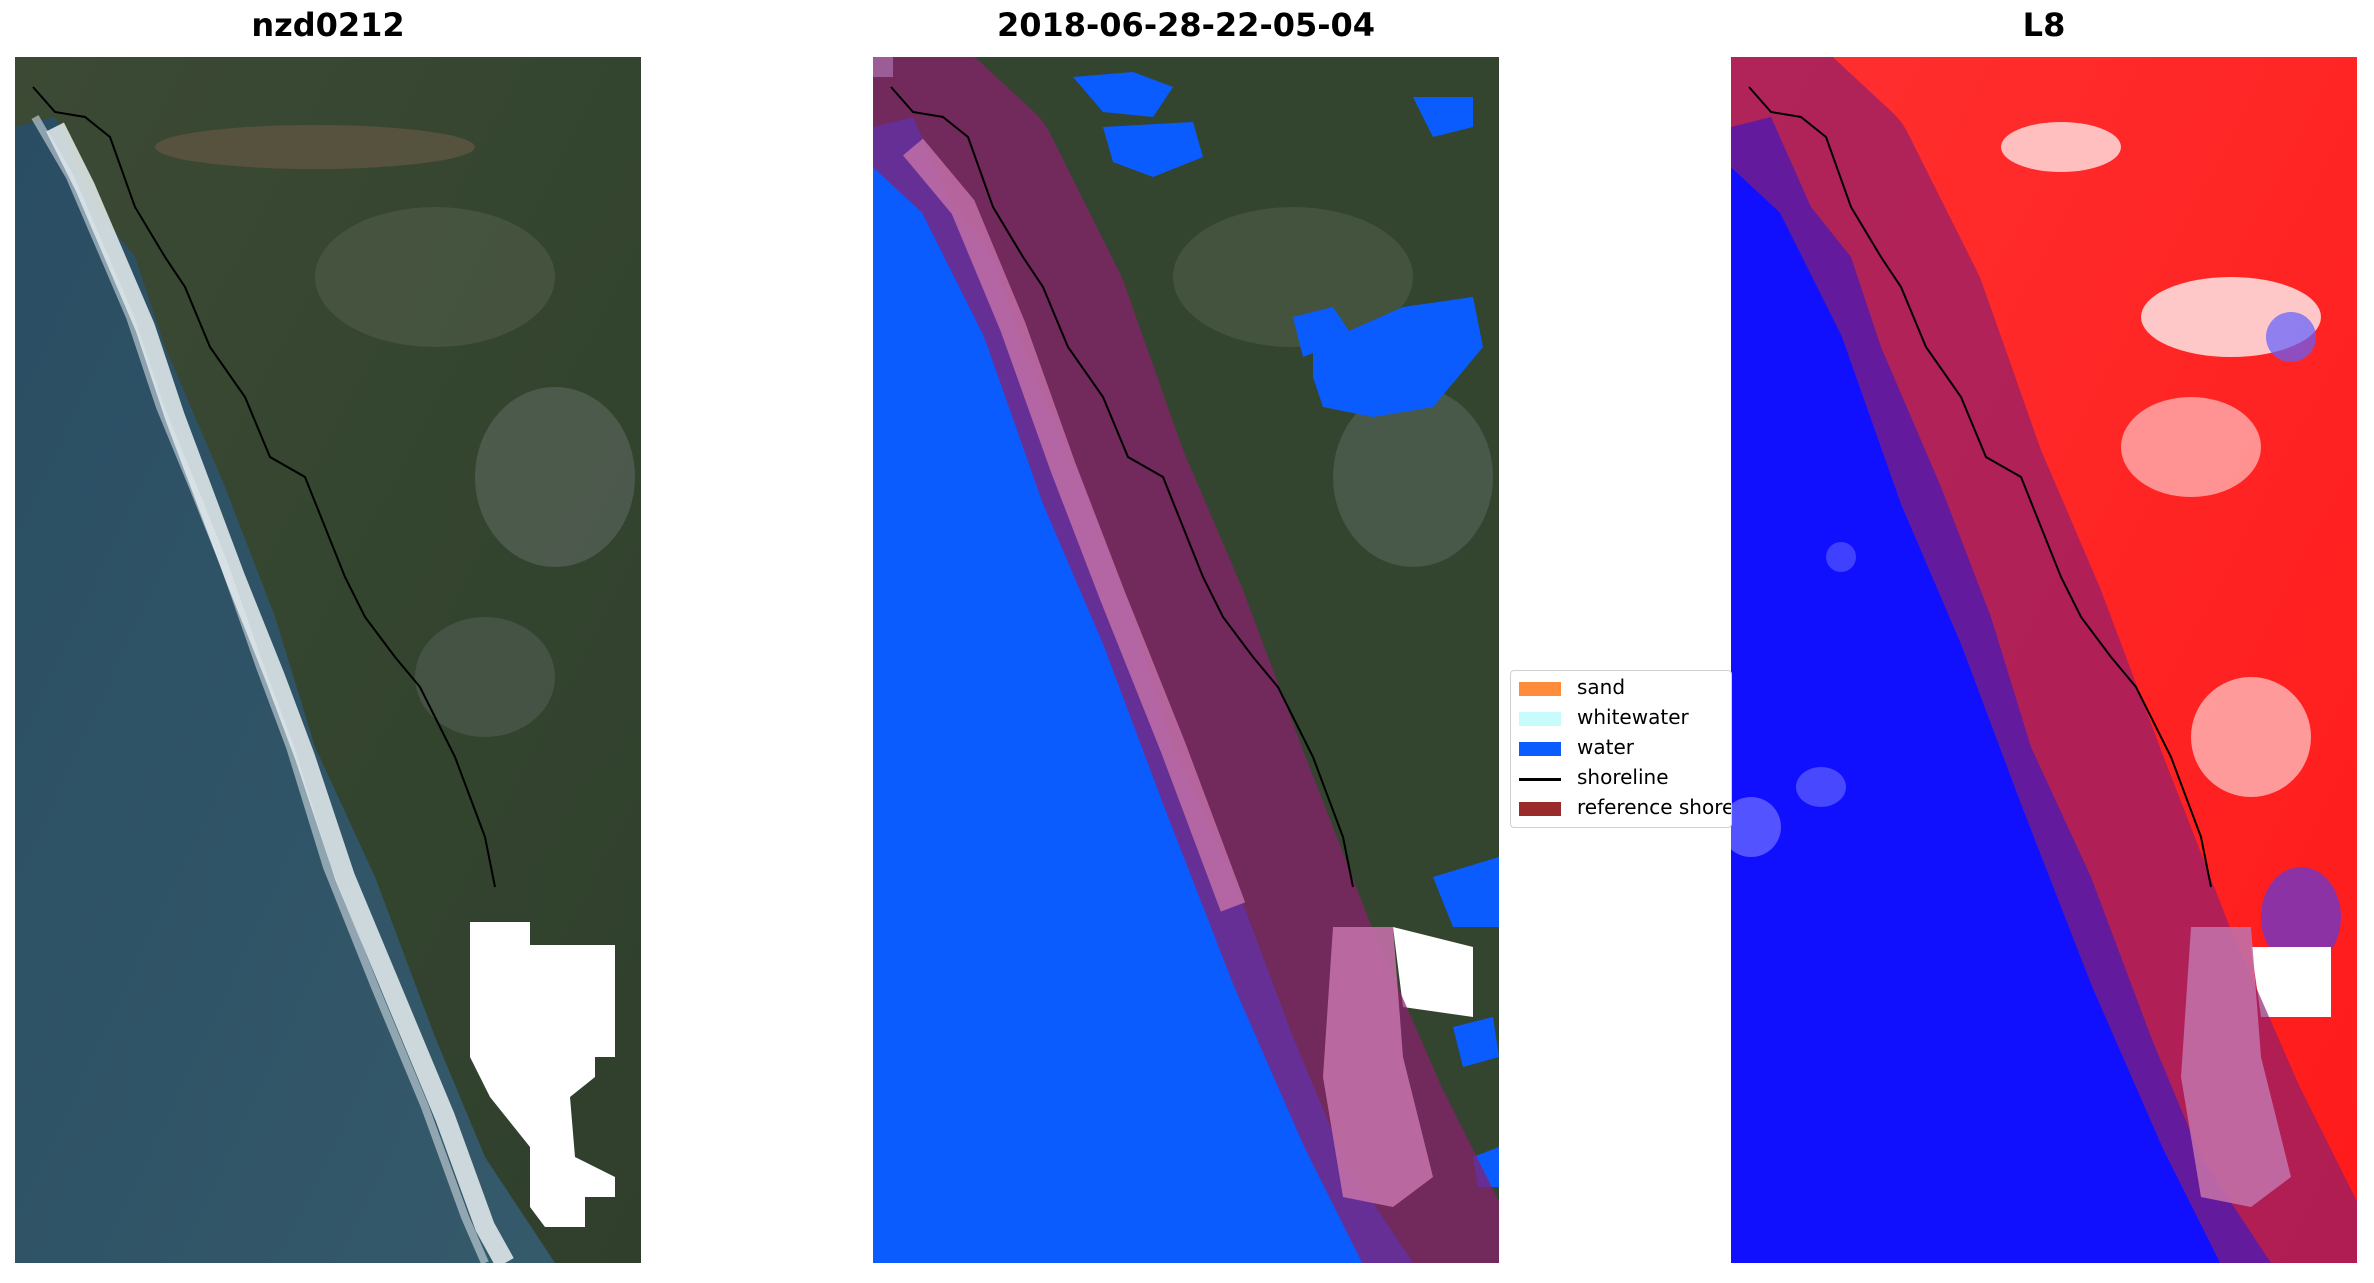  What do you see at coordinates (1601, 687) in the screenshot?
I see `legend-label-sand: sand` at bounding box center [1601, 687].